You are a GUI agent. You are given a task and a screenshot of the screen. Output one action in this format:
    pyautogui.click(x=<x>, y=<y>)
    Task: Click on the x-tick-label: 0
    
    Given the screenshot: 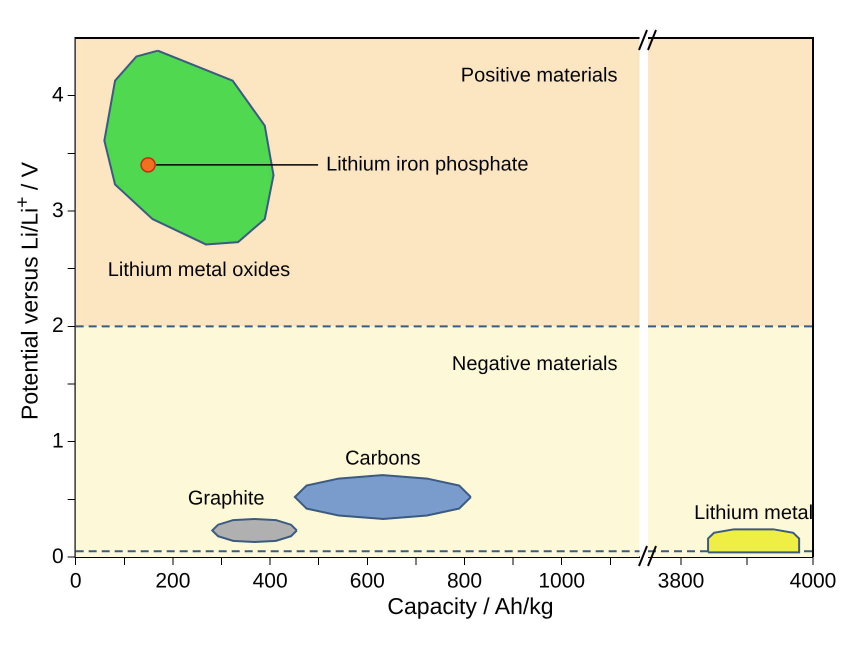 What is the action you would take?
    pyautogui.click(x=76, y=580)
    